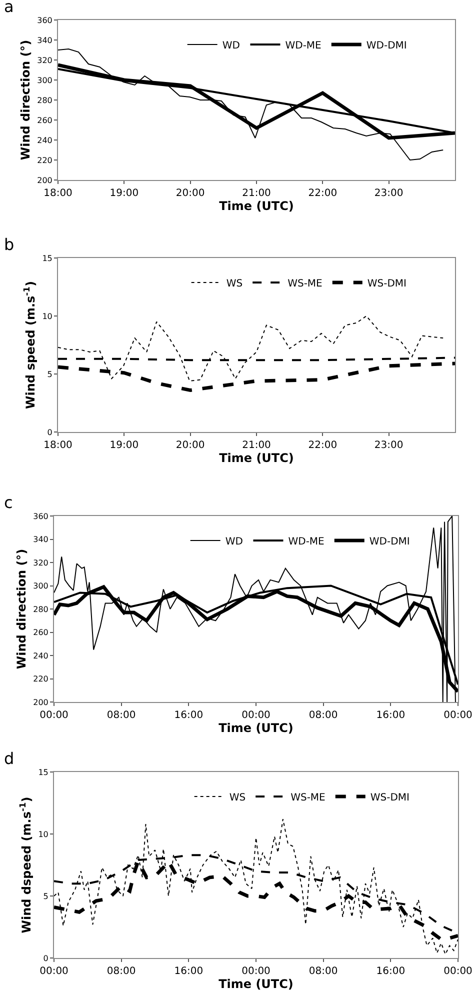  What do you see at coordinates (9, 244) in the screenshot?
I see `chart-title: b` at bounding box center [9, 244].